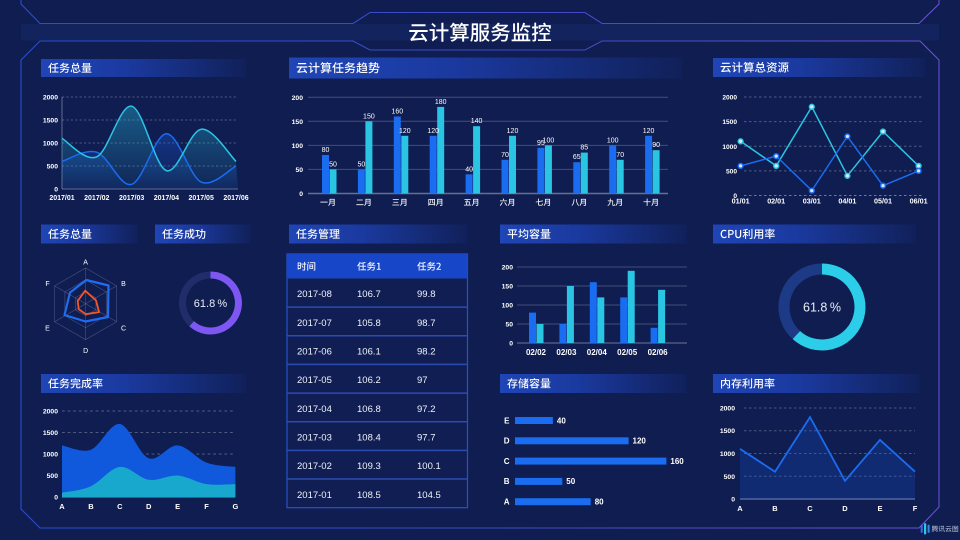 The width and height of the screenshot is (960, 540). What do you see at coordinates (369, 438) in the screenshot?
I see `svg-text: 108.4` at bounding box center [369, 438].